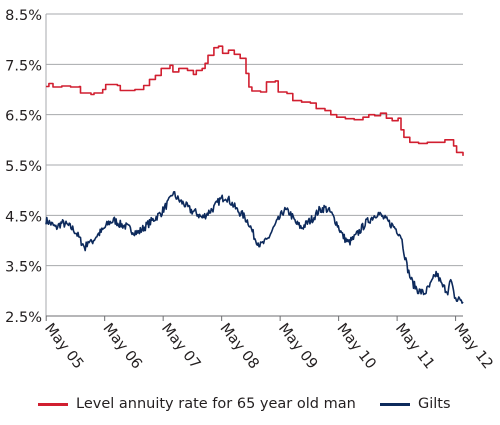 The width and height of the screenshot is (500, 425). What do you see at coordinates (180, 347) in the screenshot?
I see `x-tick-label: May 07` at bounding box center [180, 347].